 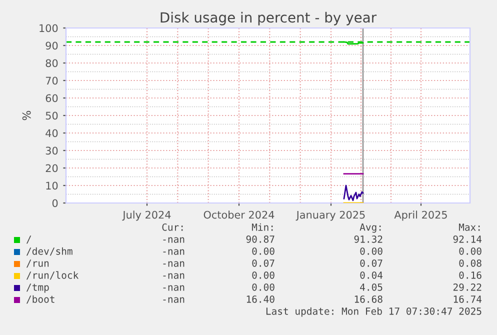 I want to click on text: 4.05, so click(x=371, y=287).